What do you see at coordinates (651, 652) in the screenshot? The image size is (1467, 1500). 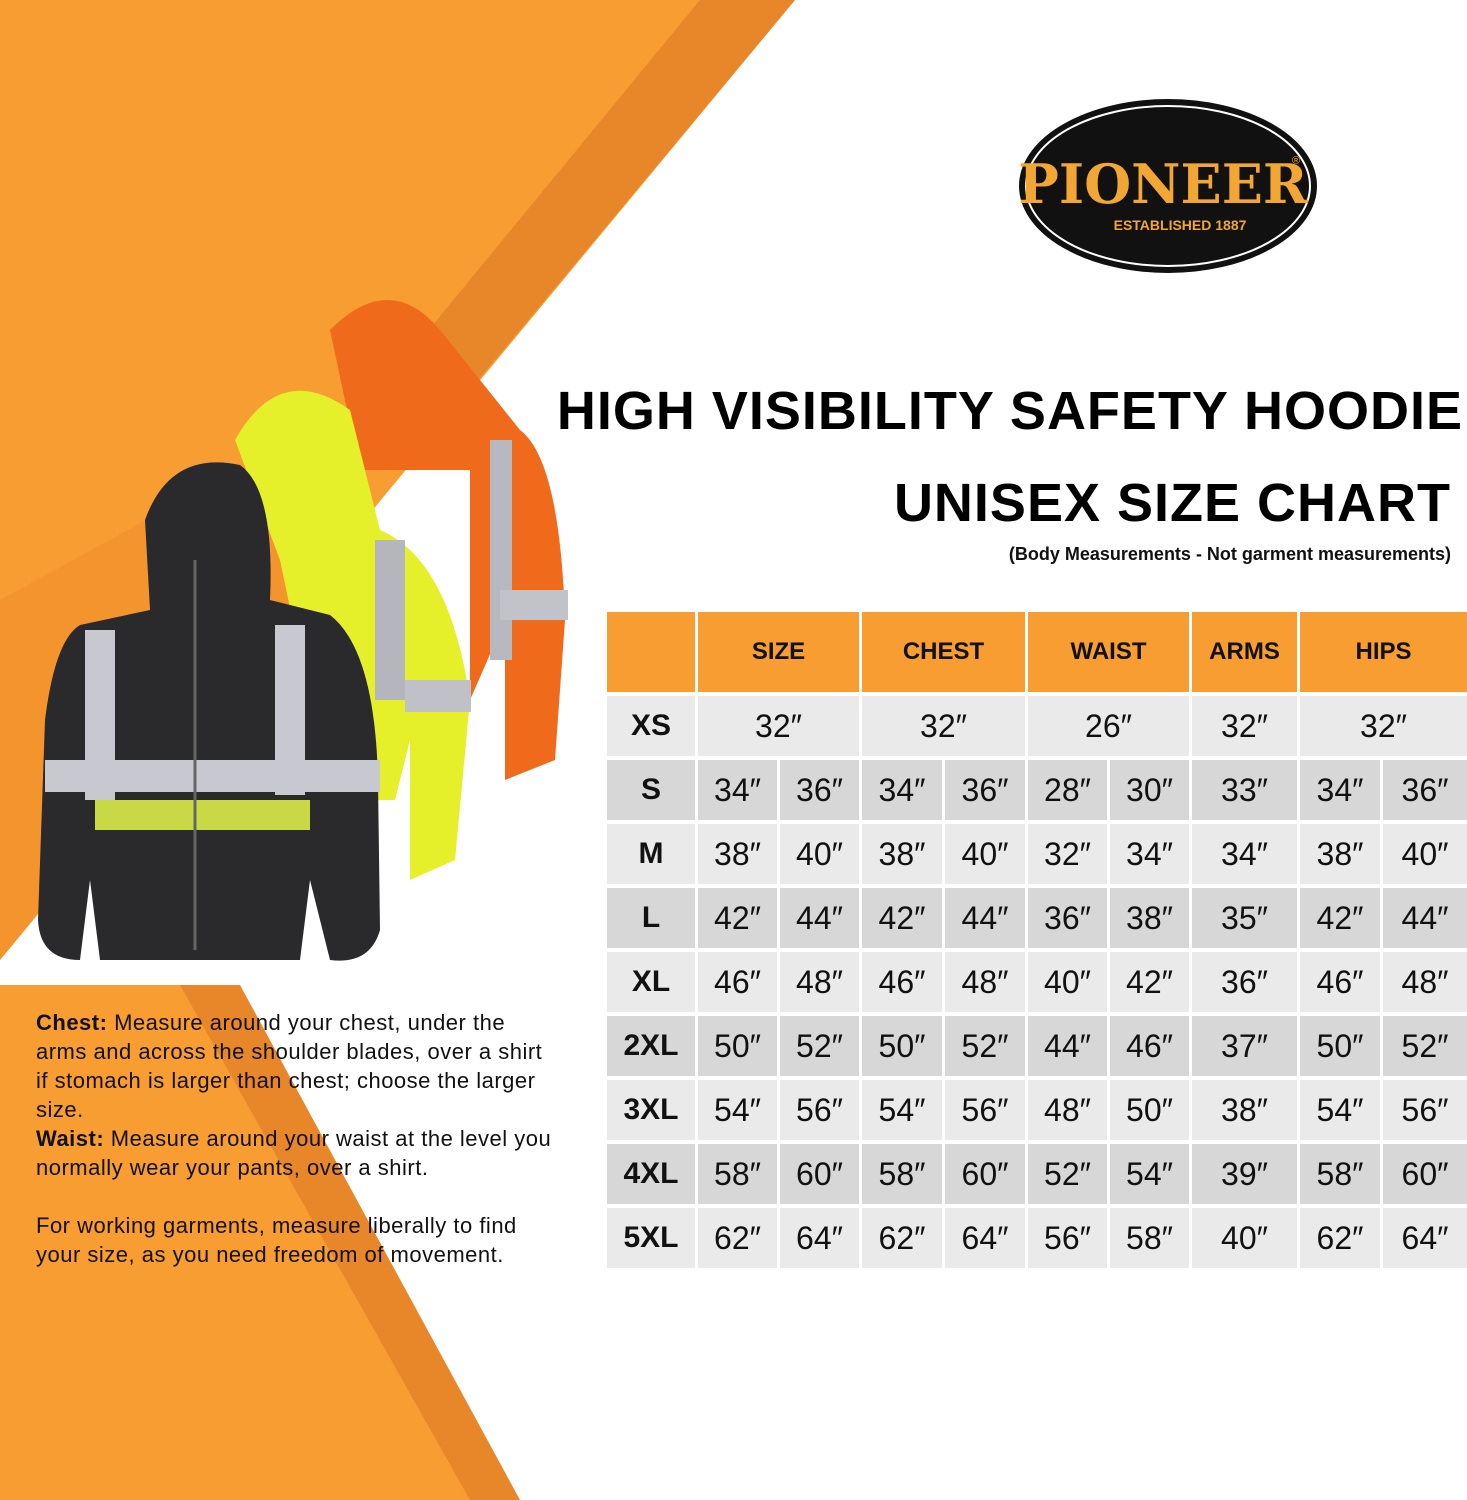 I see `header-corner` at bounding box center [651, 652].